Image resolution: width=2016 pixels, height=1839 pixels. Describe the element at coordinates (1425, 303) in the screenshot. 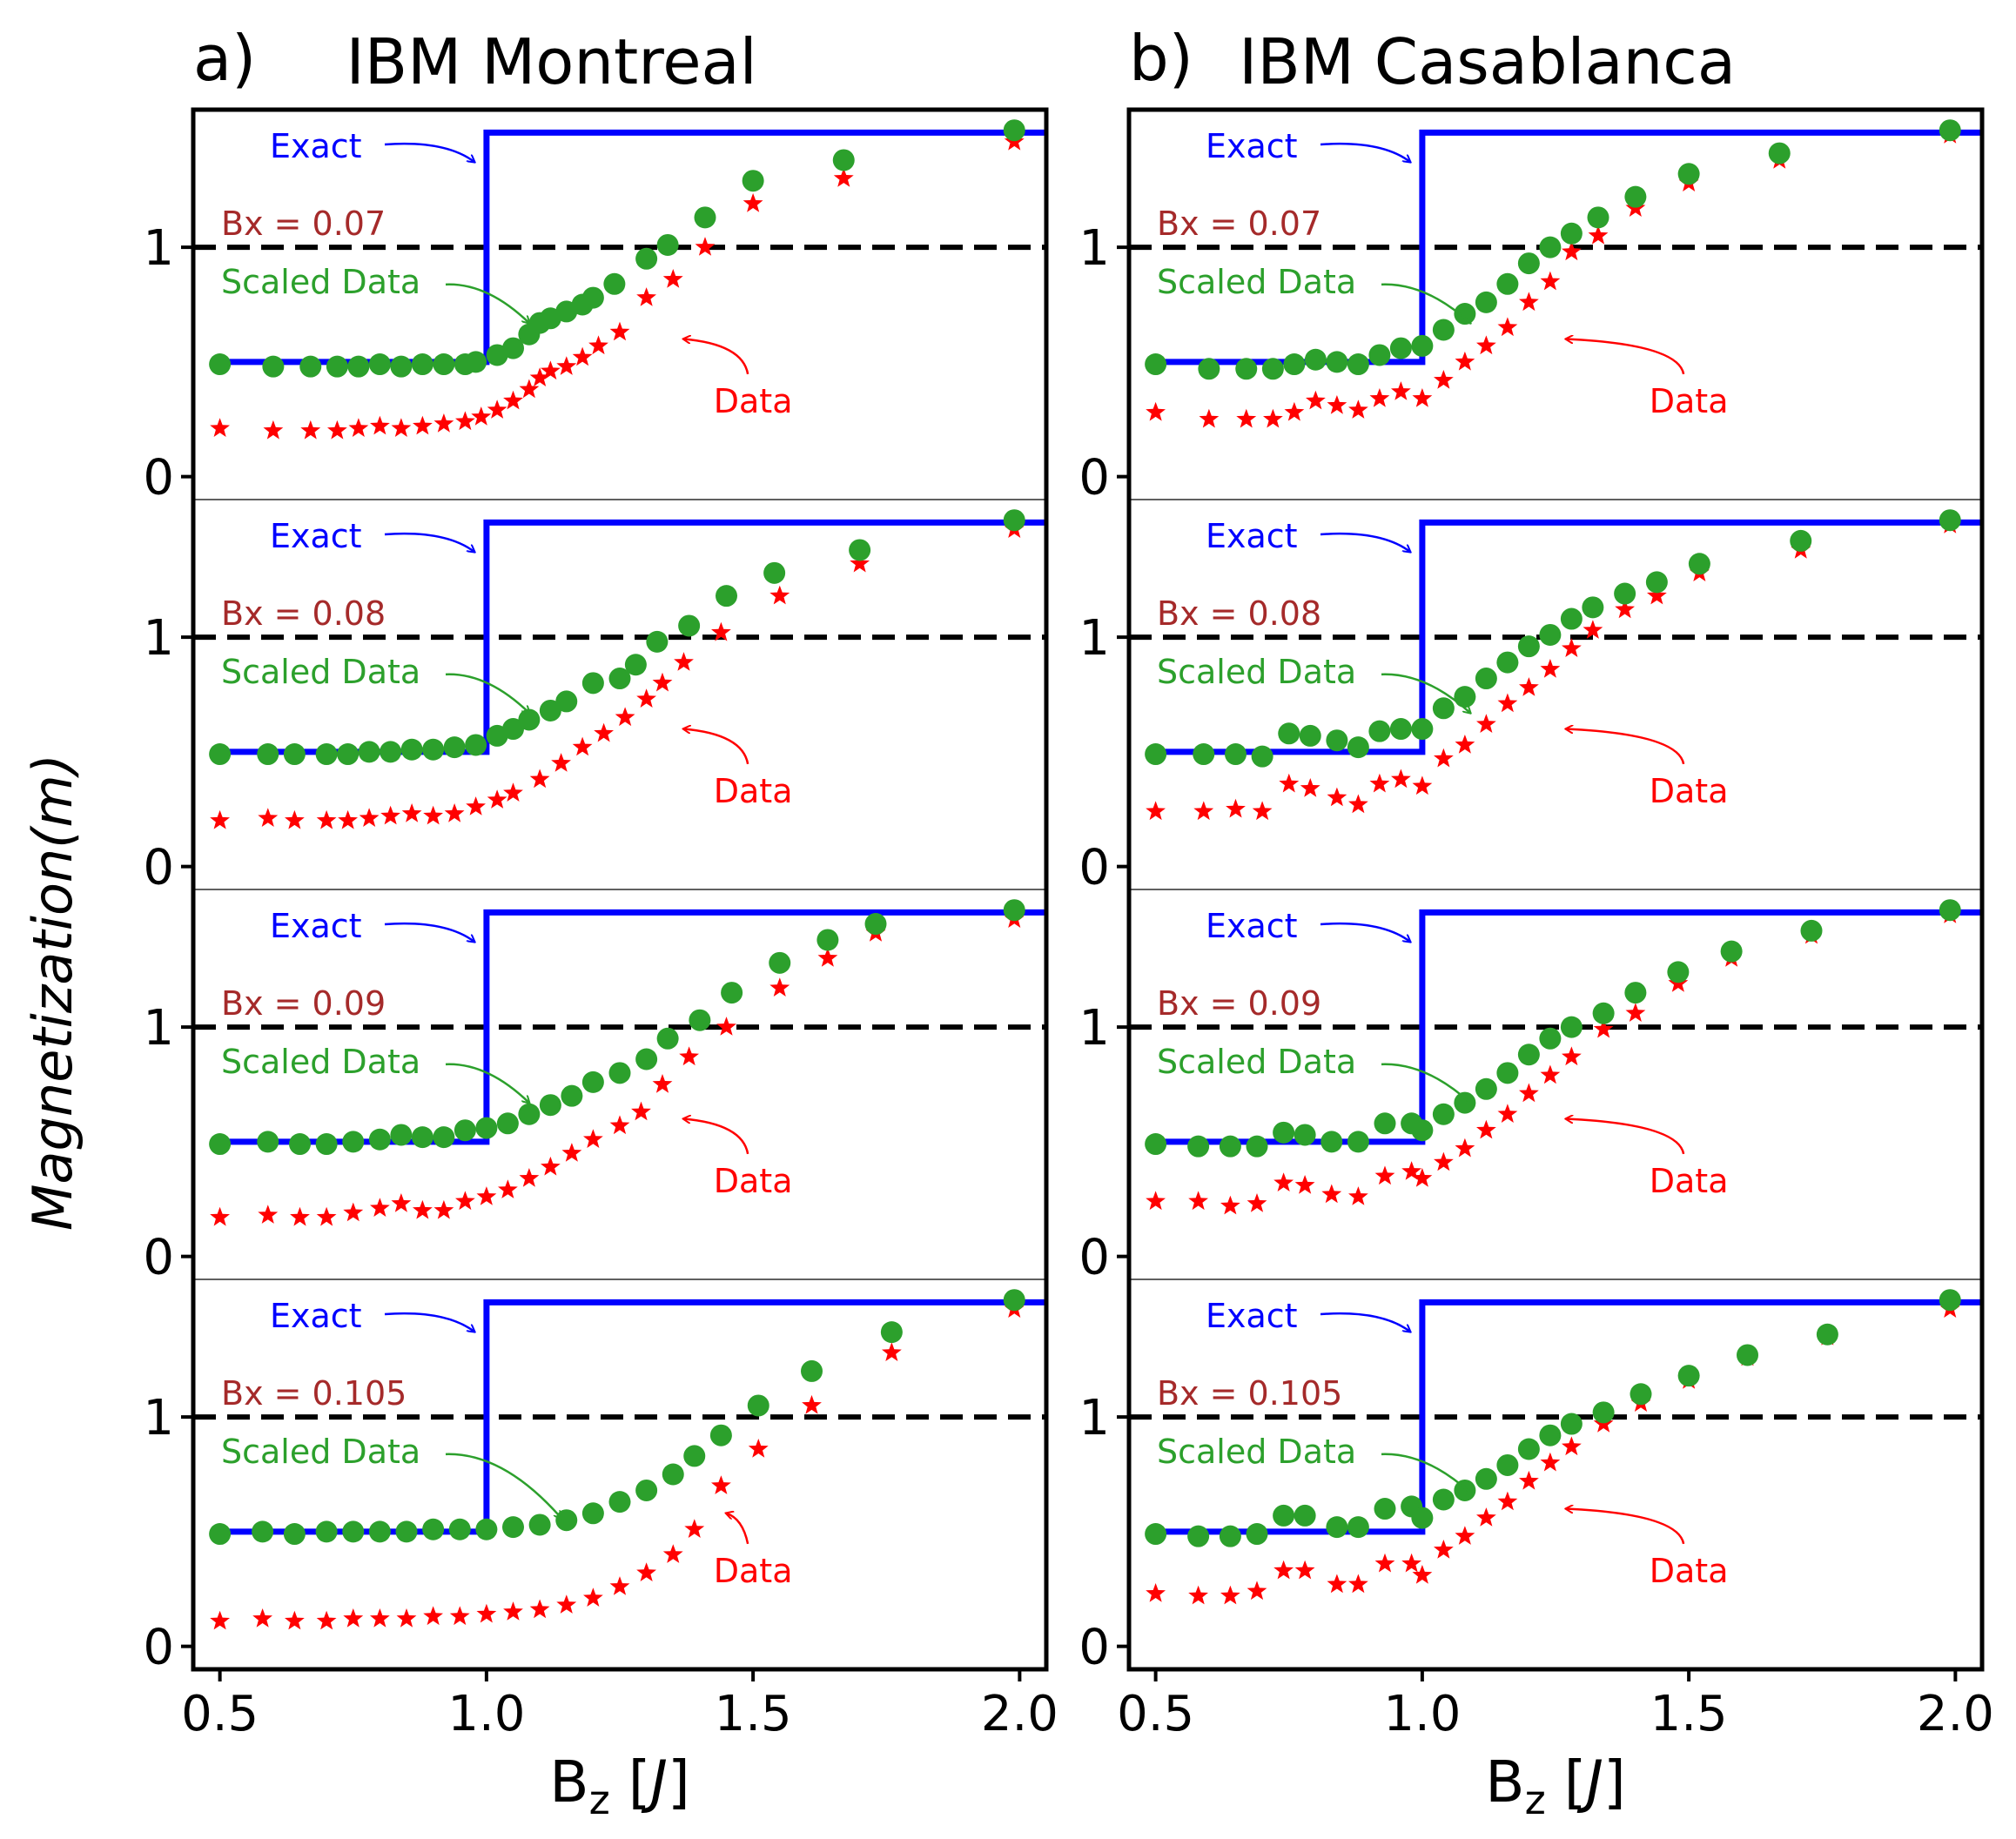

I see `scaled-arrow` at that location.